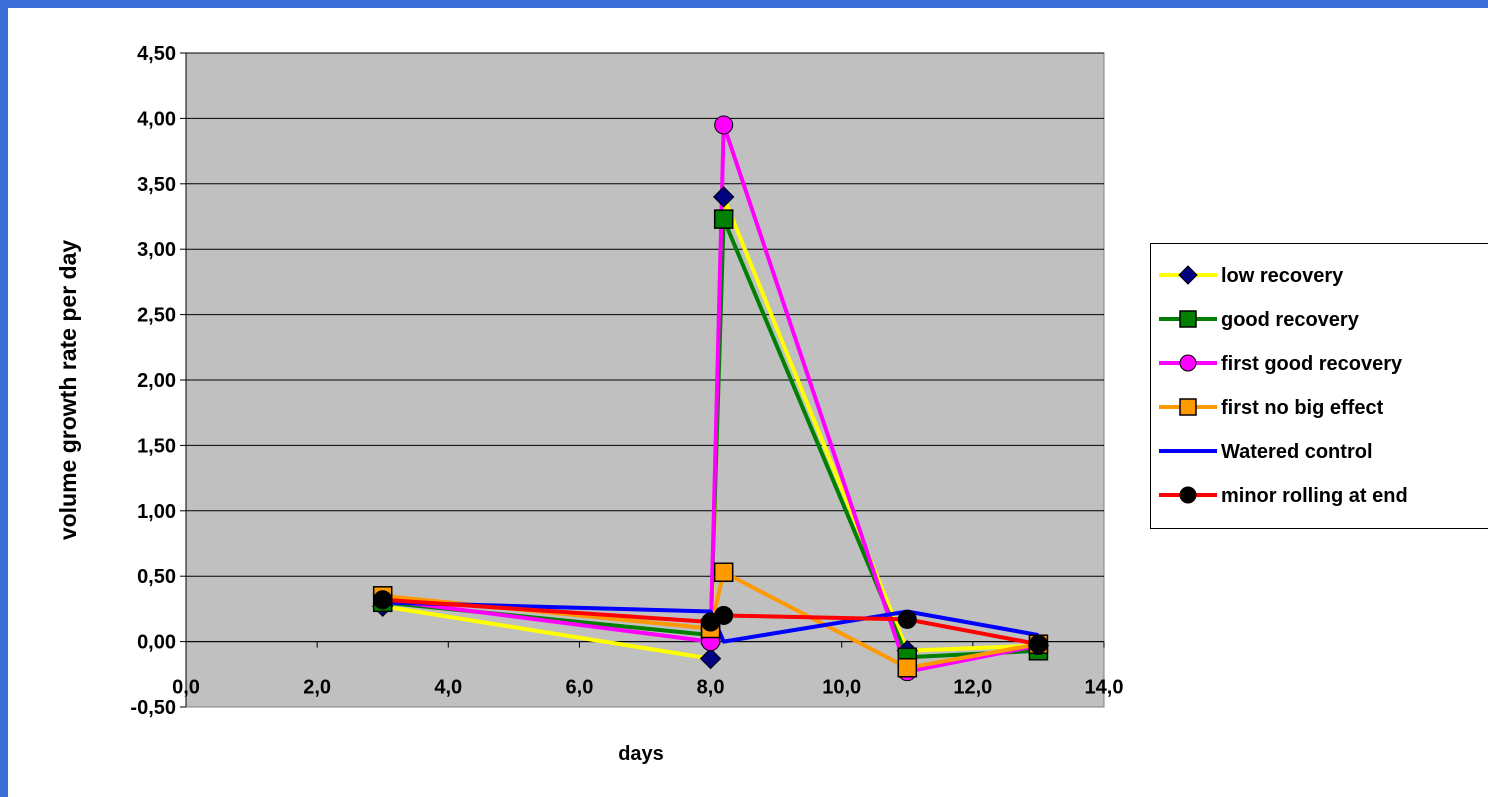 The width and height of the screenshot is (1488, 797). I want to click on x-tick-labels: 0,0 2,0 4,0 6,0 8,0 10,0 12,0 14,0, so click(647, 688).